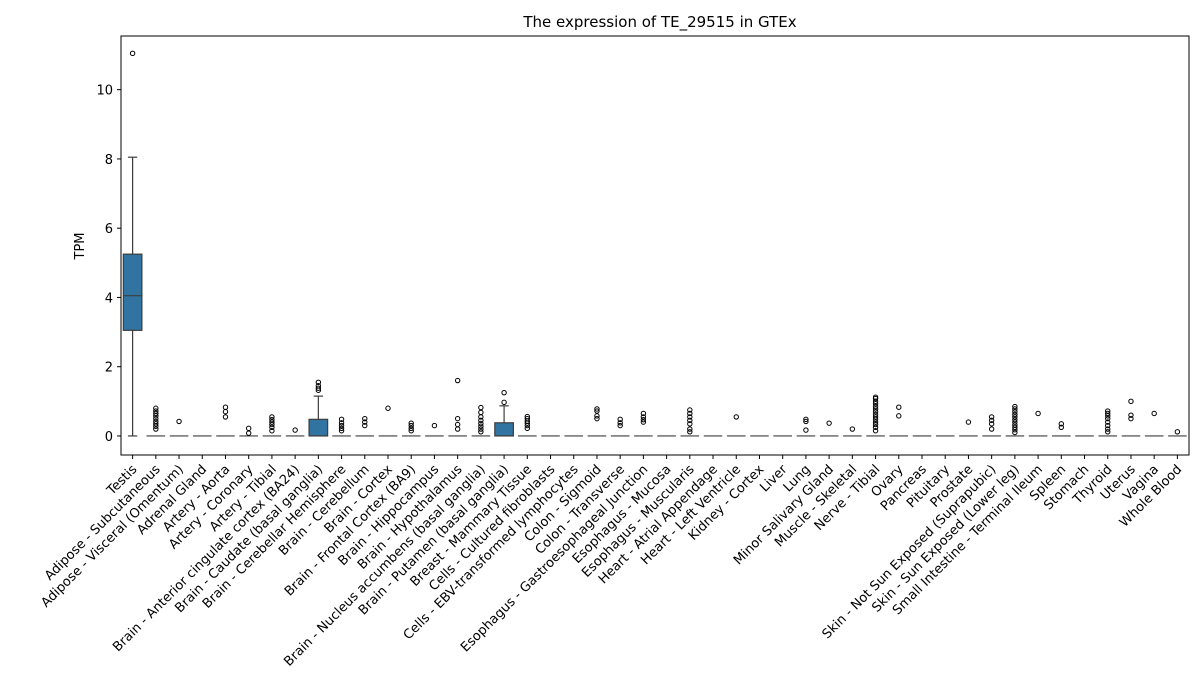 This screenshot has height=700, width=1200. What do you see at coordinates (109, 160) in the screenshot?
I see `y-tick-label: 8` at bounding box center [109, 160].